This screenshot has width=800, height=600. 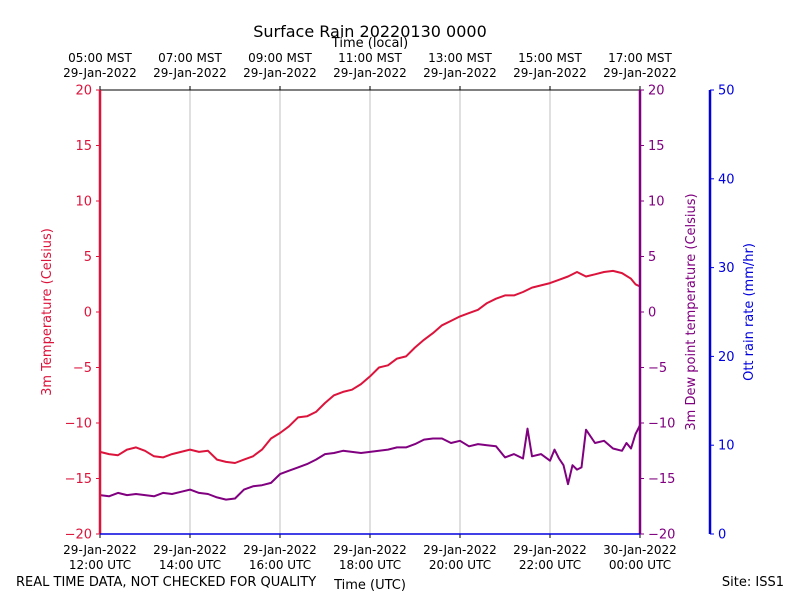 I want to click on top-tick-label-time: 13:00 MST, so click(x=460, y=58).